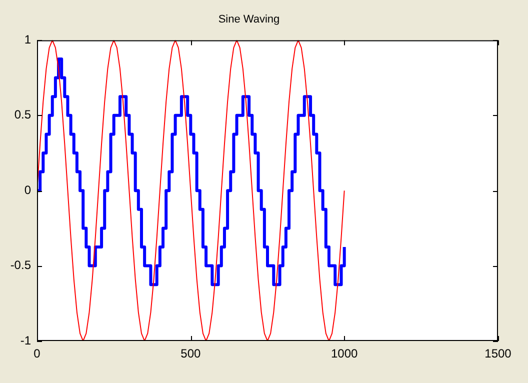 This screenshot has width=528, height=383. Describe the element at coordinates (498, 353) in the screenshot. I see `x-tick-label: 1500` at that location.